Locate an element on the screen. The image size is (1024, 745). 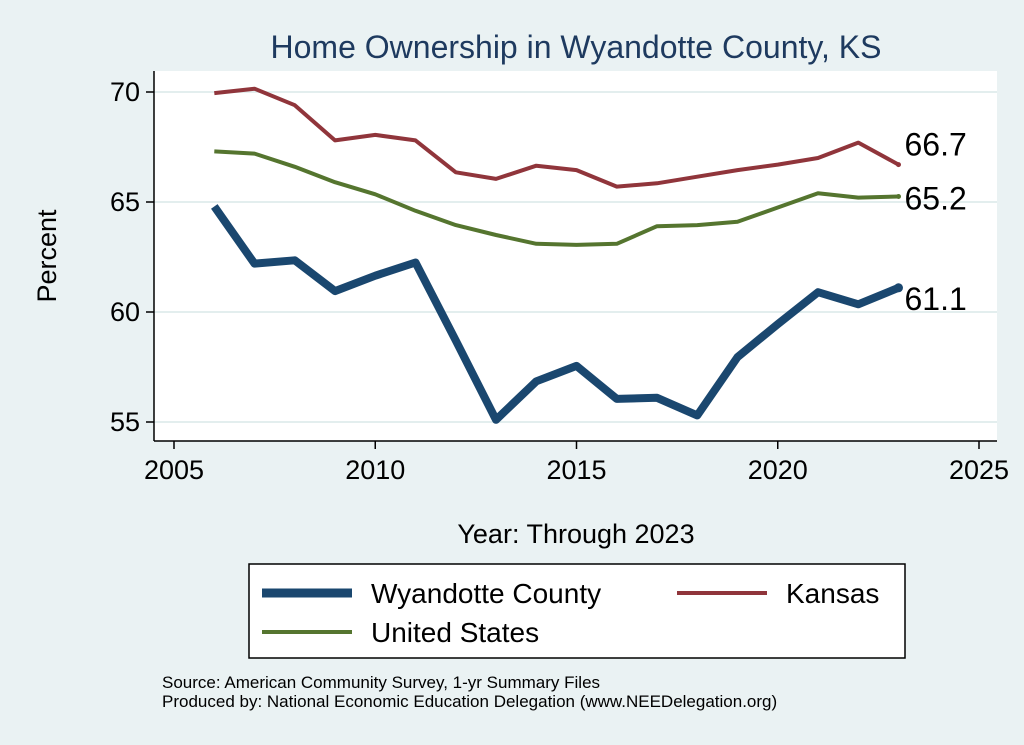
legend-label-kansas: Kansas is located at coordinates (832, 593).